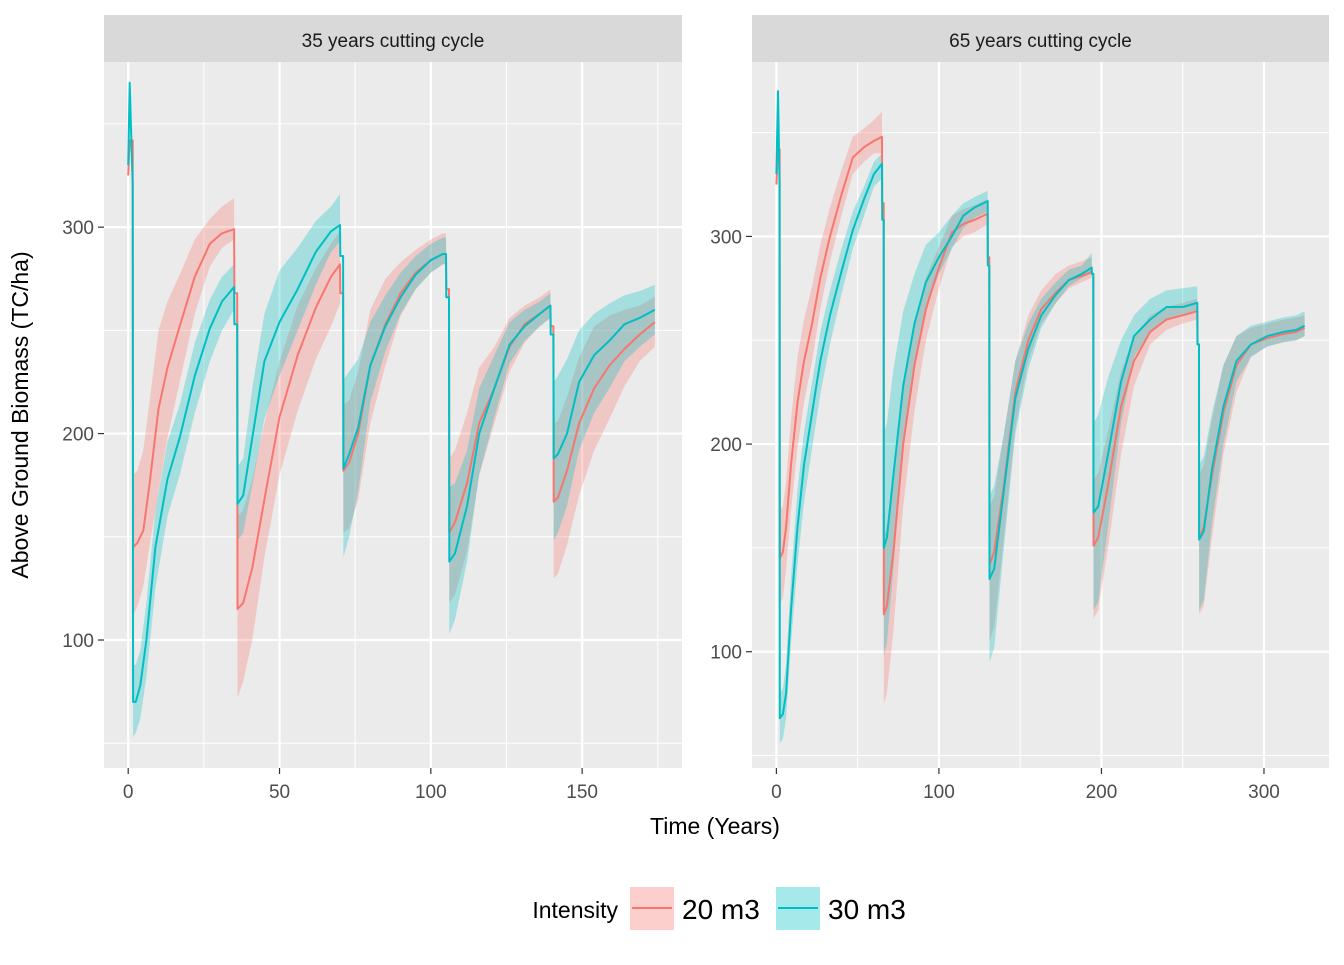 The height and width of the screenshot is (965, 1344). What do you see at coordinates (867, 909) in the screenshot?
I see `legend-label-30-m3: 30 m3` at bounding box center [867, 909].